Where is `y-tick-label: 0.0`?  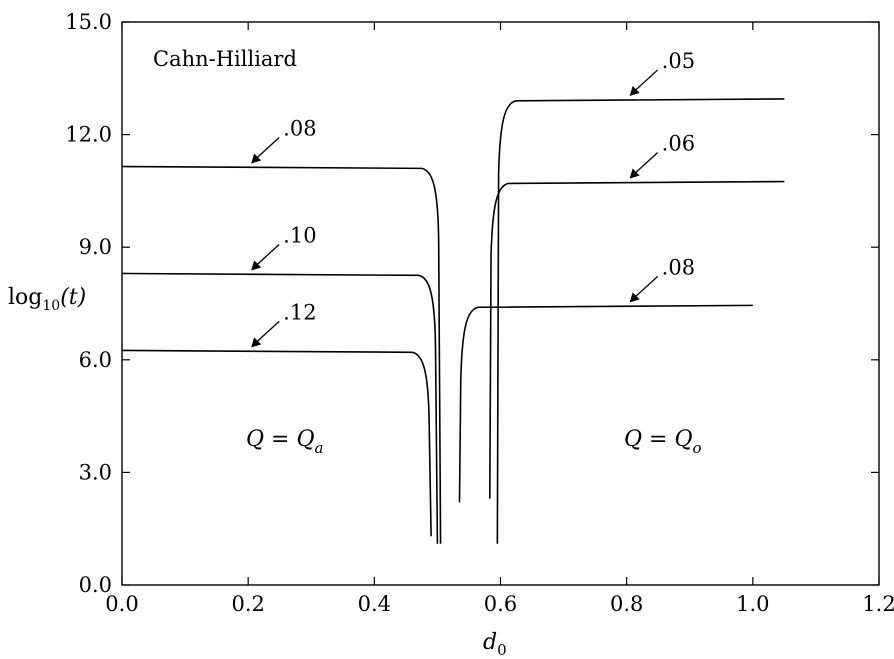 y-tick-label: 0.0 is located at coordinates (95, 585).